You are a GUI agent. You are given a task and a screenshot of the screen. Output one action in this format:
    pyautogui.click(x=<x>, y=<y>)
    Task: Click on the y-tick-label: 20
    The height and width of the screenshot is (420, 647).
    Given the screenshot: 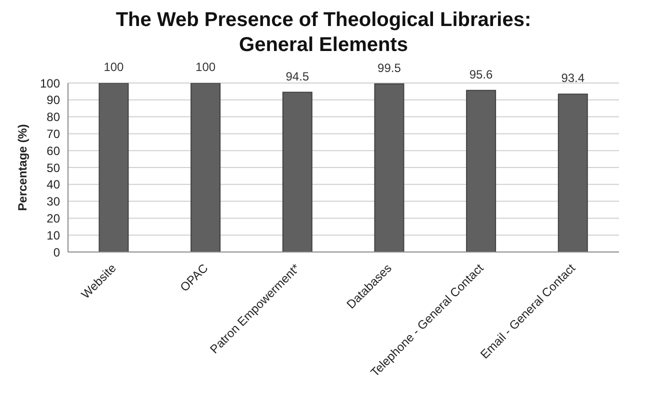 What is the action you would take?
    pyautogui.click(x=53, y=218)
    